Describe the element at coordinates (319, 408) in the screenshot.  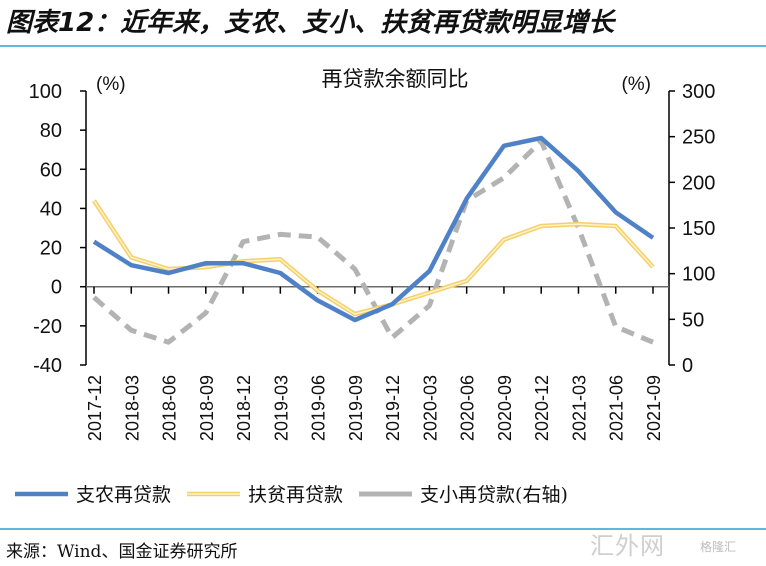
I see `x-tick-label: 2019-06` at that location.